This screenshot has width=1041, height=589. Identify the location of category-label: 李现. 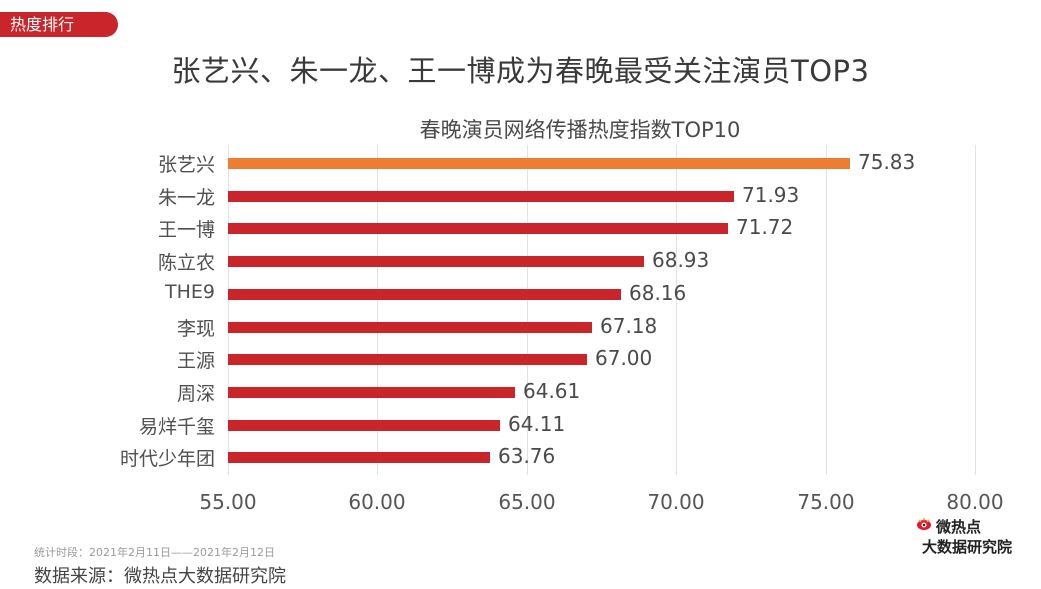
(195, 328).